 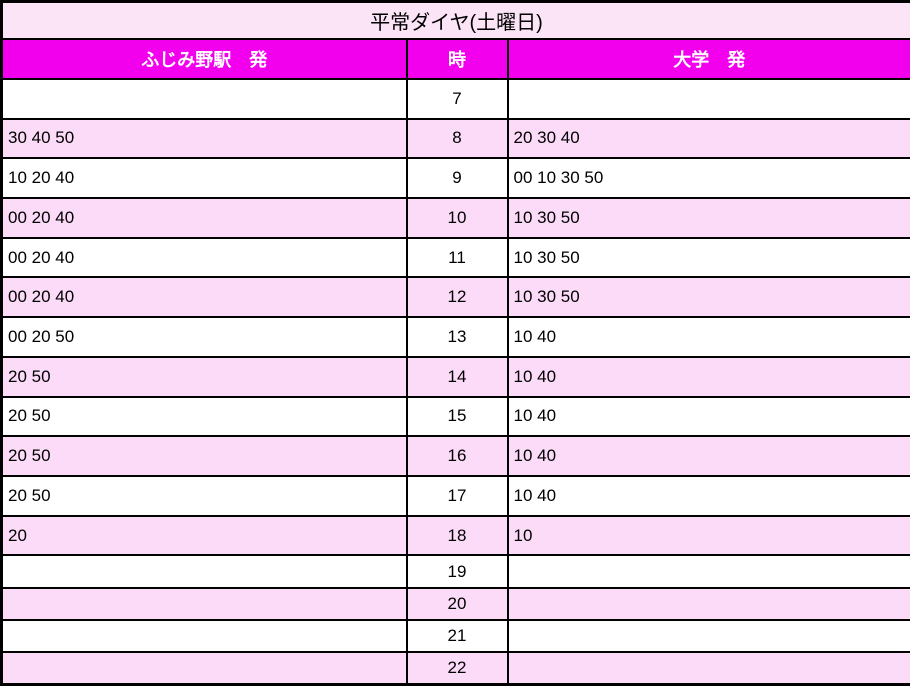 I want to click on hour-cell: 12, so click(x=457, y=297).